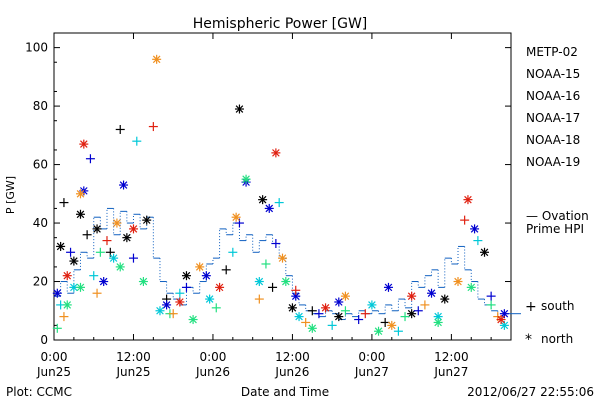 This screenshot has width=600, height=400. What do you see at coordinates (528, 340) in the screenshot?
I see `north-symbol: *` at bounding box center [528, 340].